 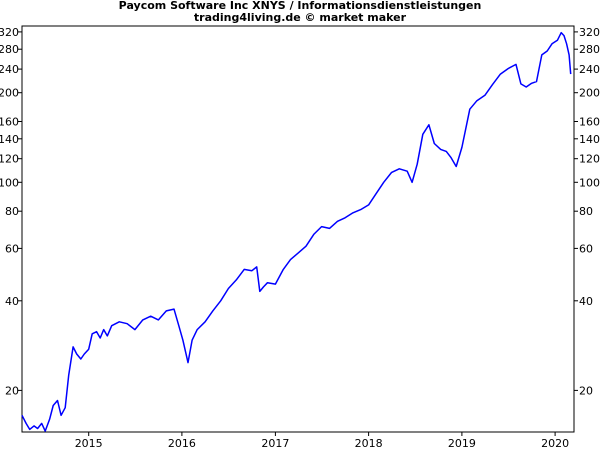 I want to click on y-tick-label-left: 20, so click(x=12, y=390).